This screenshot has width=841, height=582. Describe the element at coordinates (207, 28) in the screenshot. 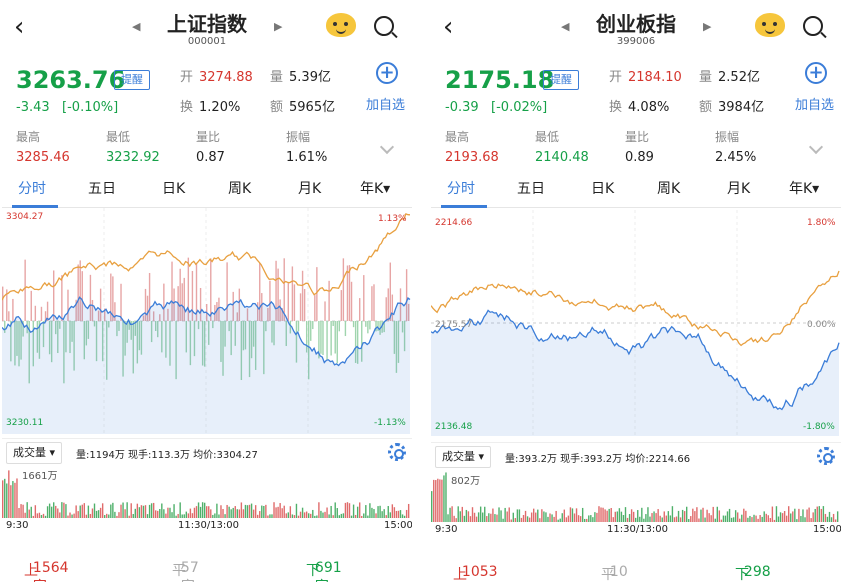

I see `header: ‹ ◀ 上证指数 000001 ▶` at that location.